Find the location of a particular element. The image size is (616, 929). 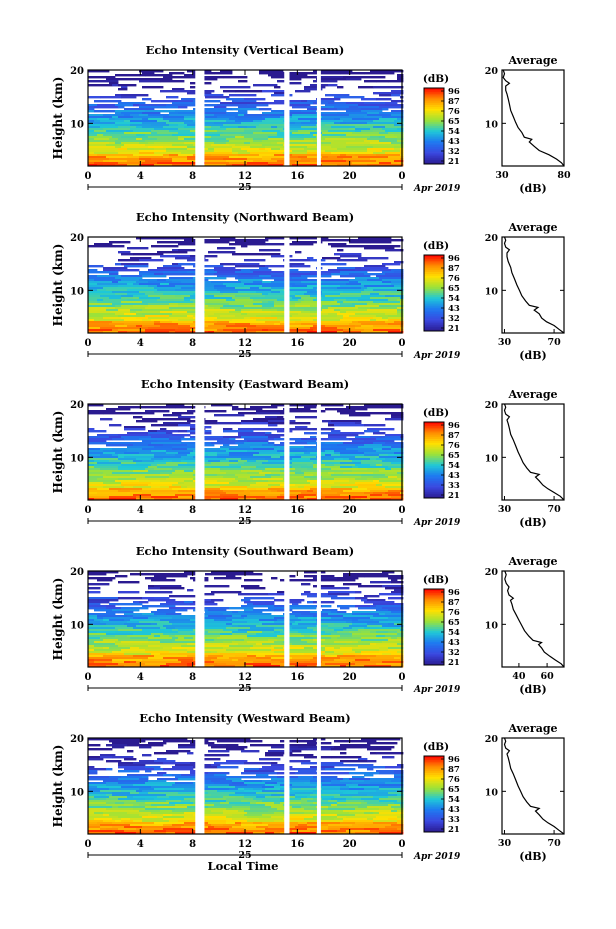

colorbar-tick-label: 32 is located at coordinates (454, 152).